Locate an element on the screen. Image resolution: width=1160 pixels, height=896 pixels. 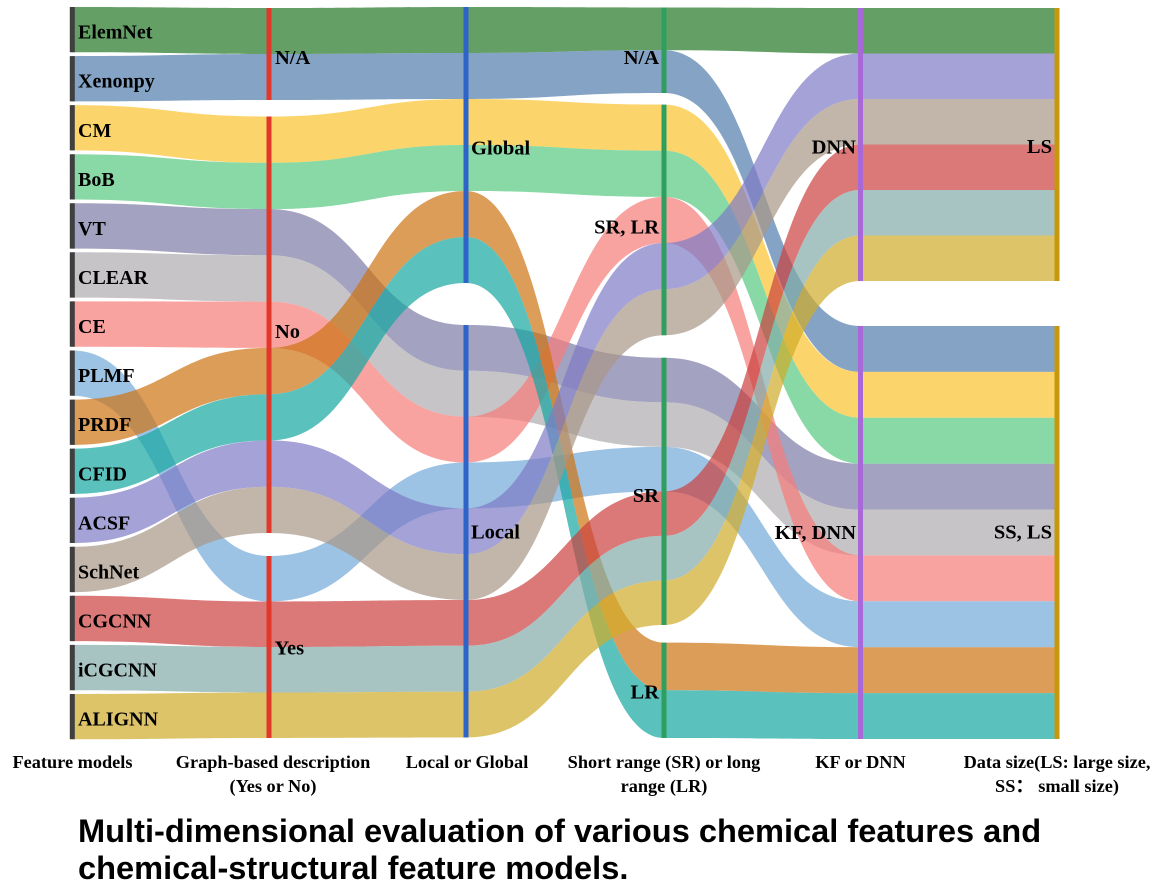
svg-text: ACSF is located at coordinates (104, 523).